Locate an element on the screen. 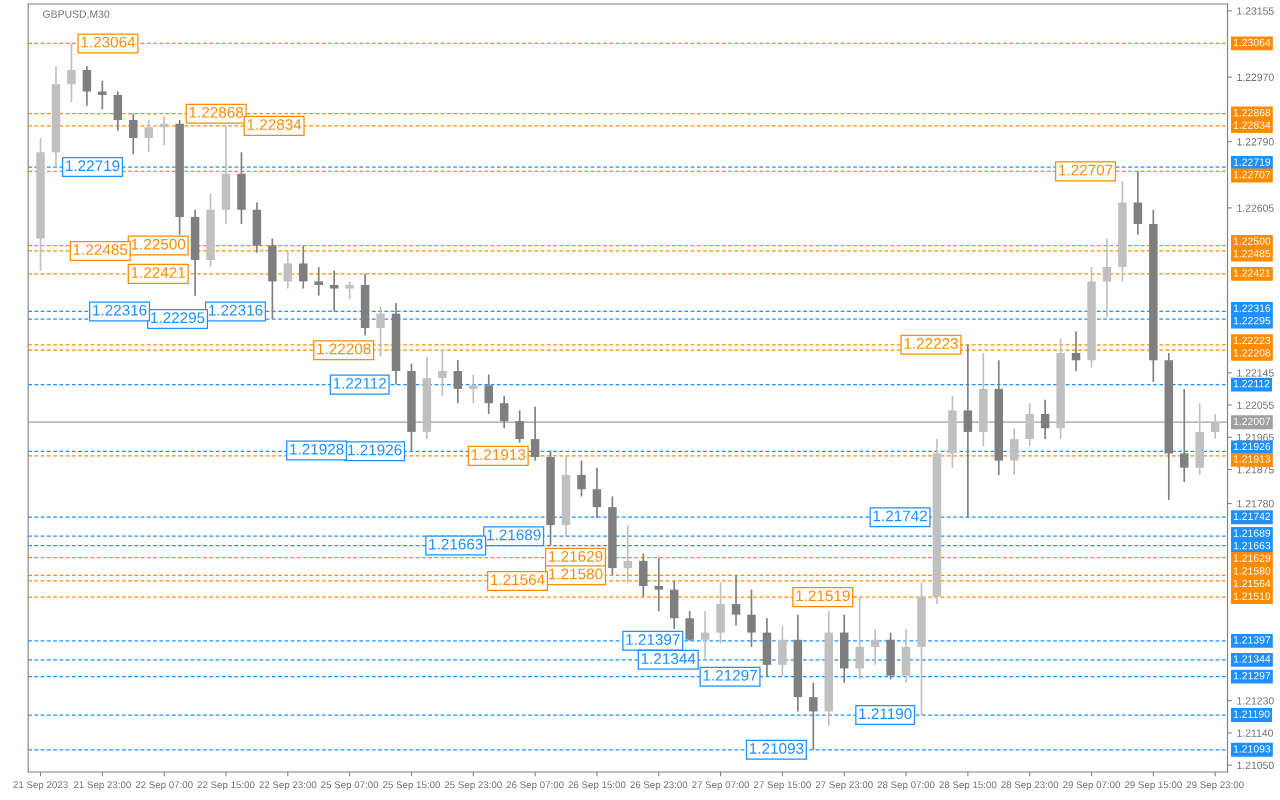  text: 1.21742 is located at coordinates (1252, 516).